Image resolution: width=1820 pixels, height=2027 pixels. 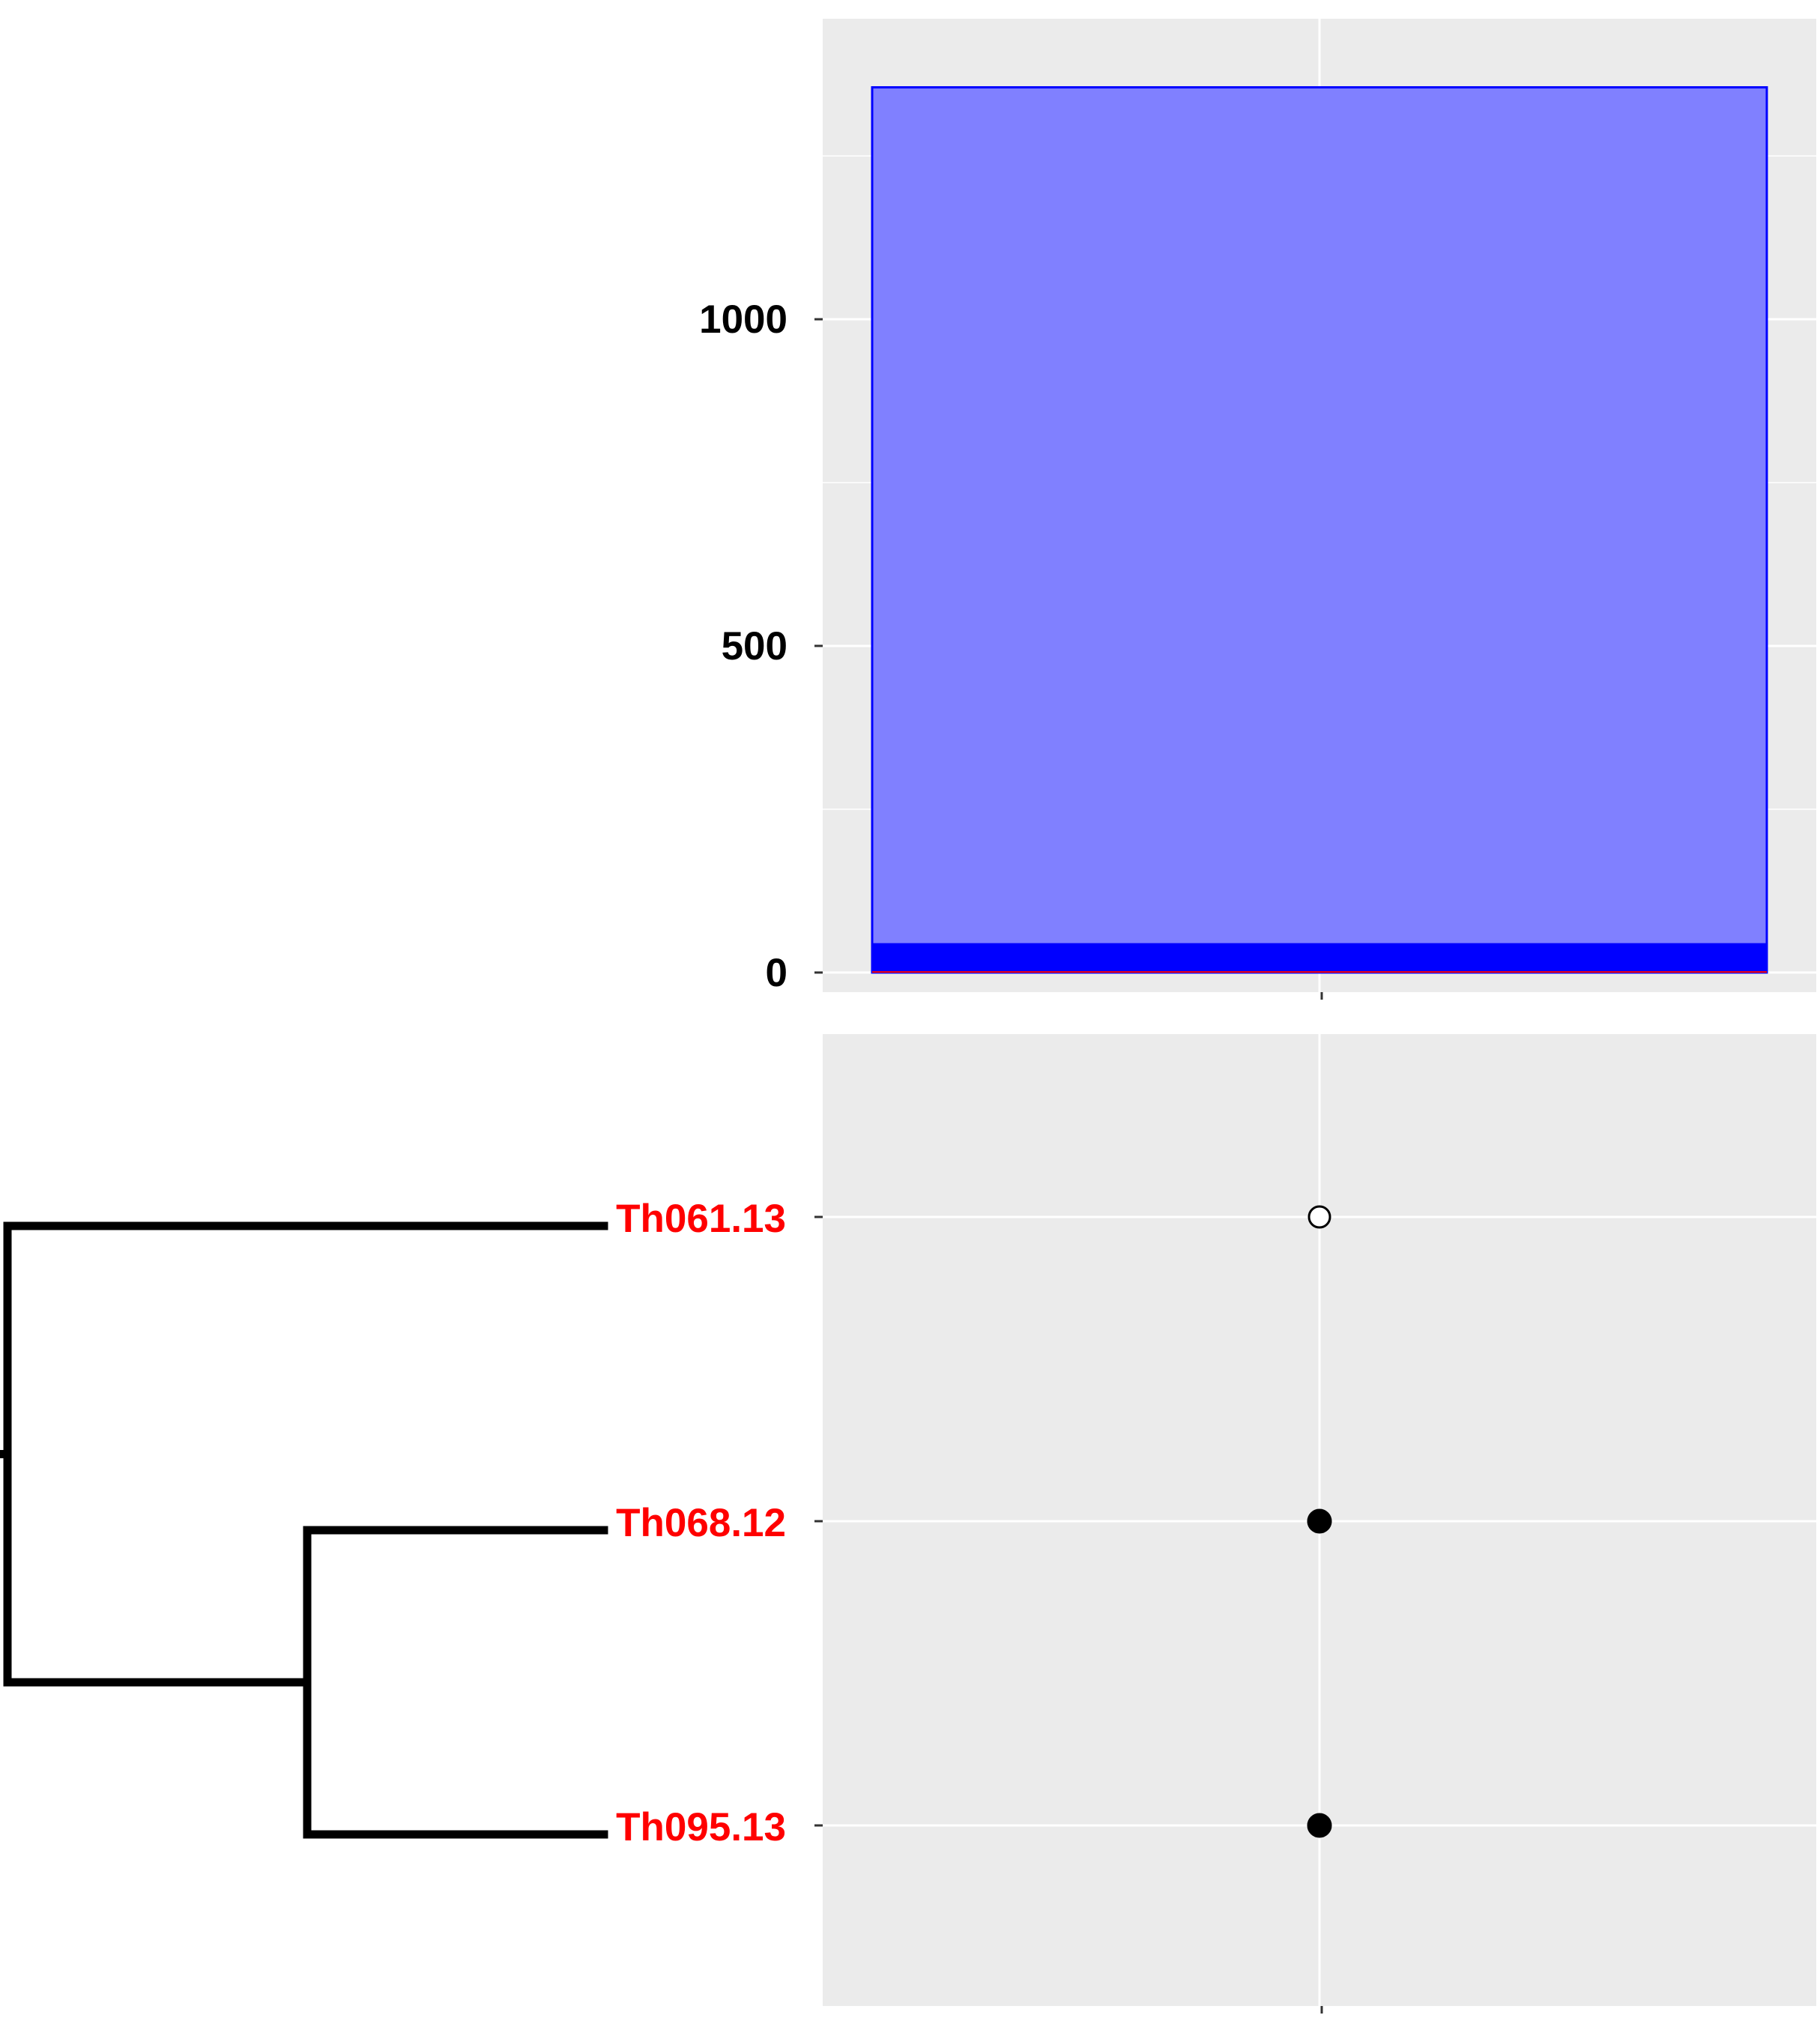 I want to click on dot-y-tick-label: Th095.13, so click(x=701, y=1827).